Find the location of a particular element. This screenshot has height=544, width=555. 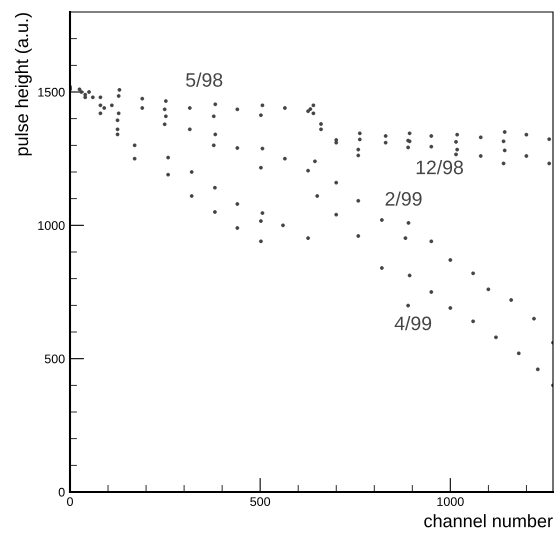

x-axis-title: channel number is located at coordinates (488, 521).